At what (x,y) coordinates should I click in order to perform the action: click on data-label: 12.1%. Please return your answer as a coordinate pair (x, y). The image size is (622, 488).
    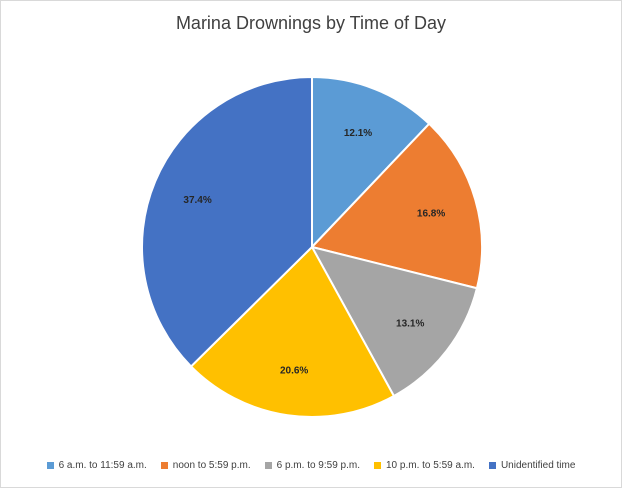
    Looking at the image, I should click on (358, 133).